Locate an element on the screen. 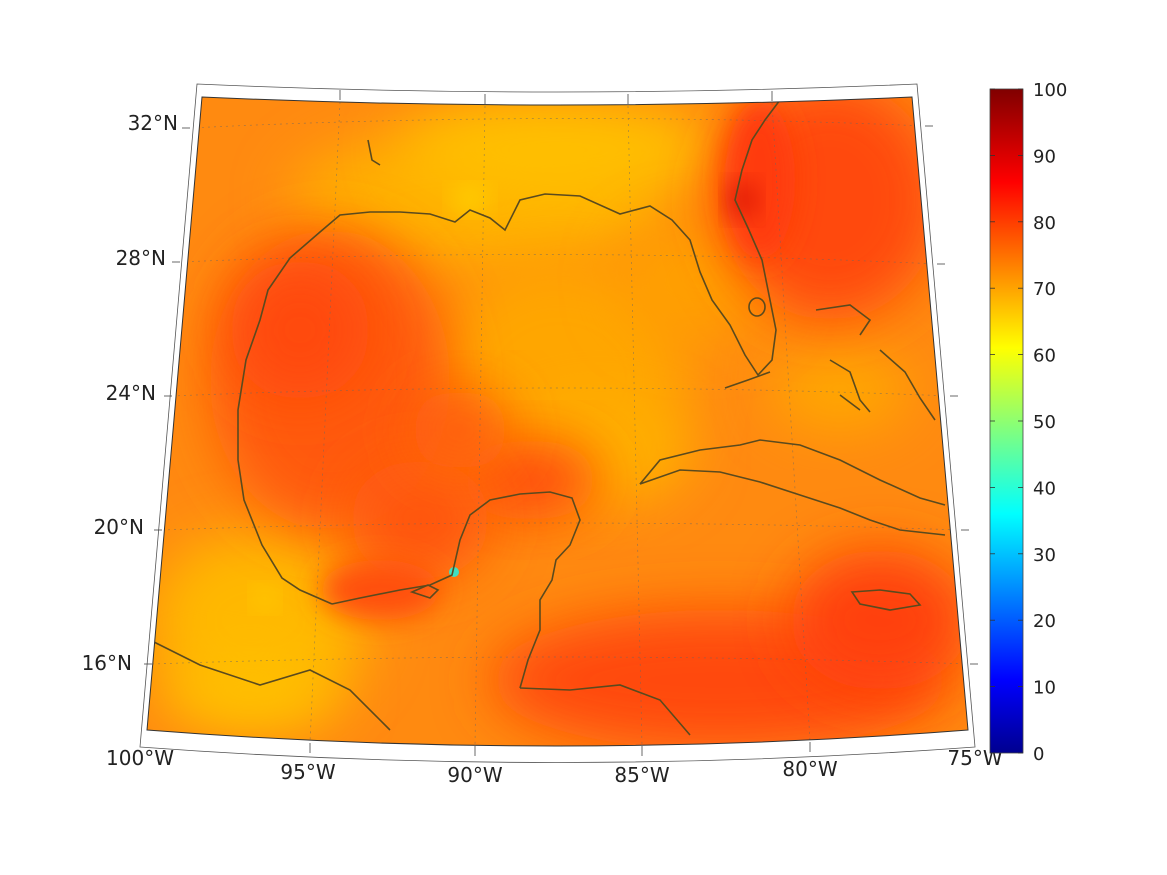 The width and height of the screenshot is (1167, 875). lon-label-90w: 90°W is located at coordinates (474, 775).